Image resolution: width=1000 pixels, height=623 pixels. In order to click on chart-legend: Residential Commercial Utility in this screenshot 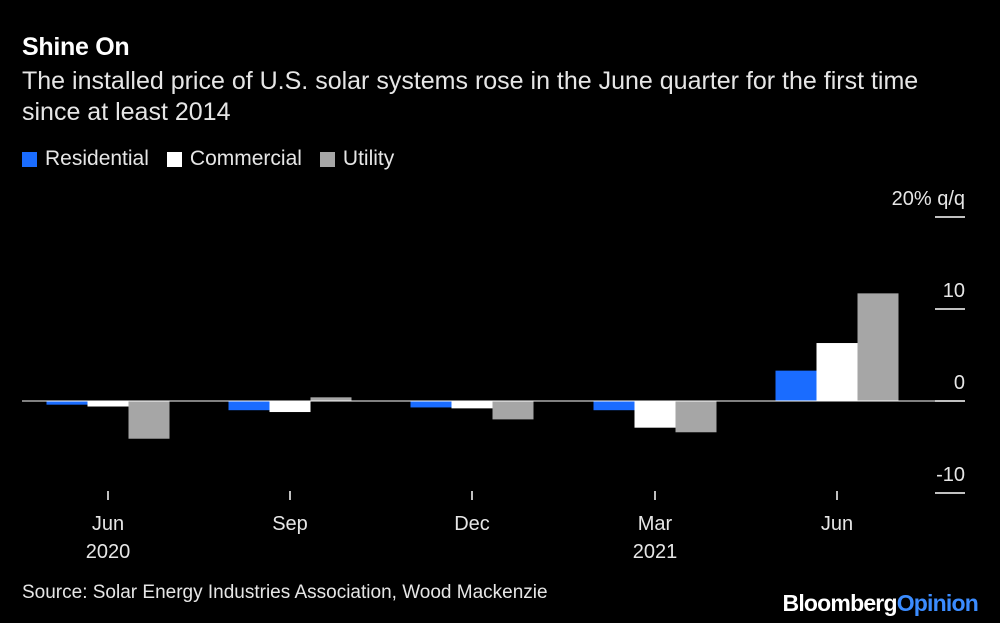, I will do `click(217, 159)`.